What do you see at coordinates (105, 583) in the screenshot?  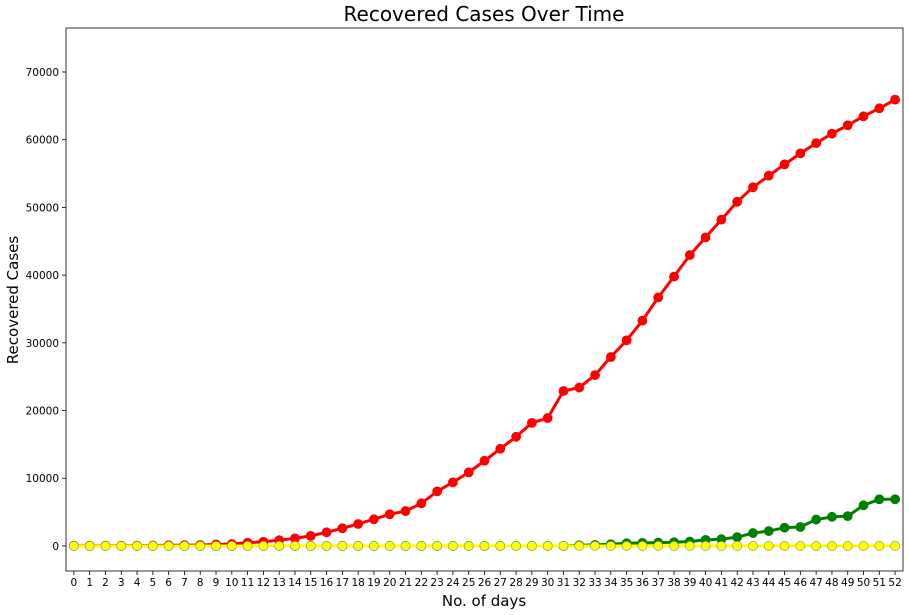 I see `x-tick-label: 2` at bounding box center [105, 583].